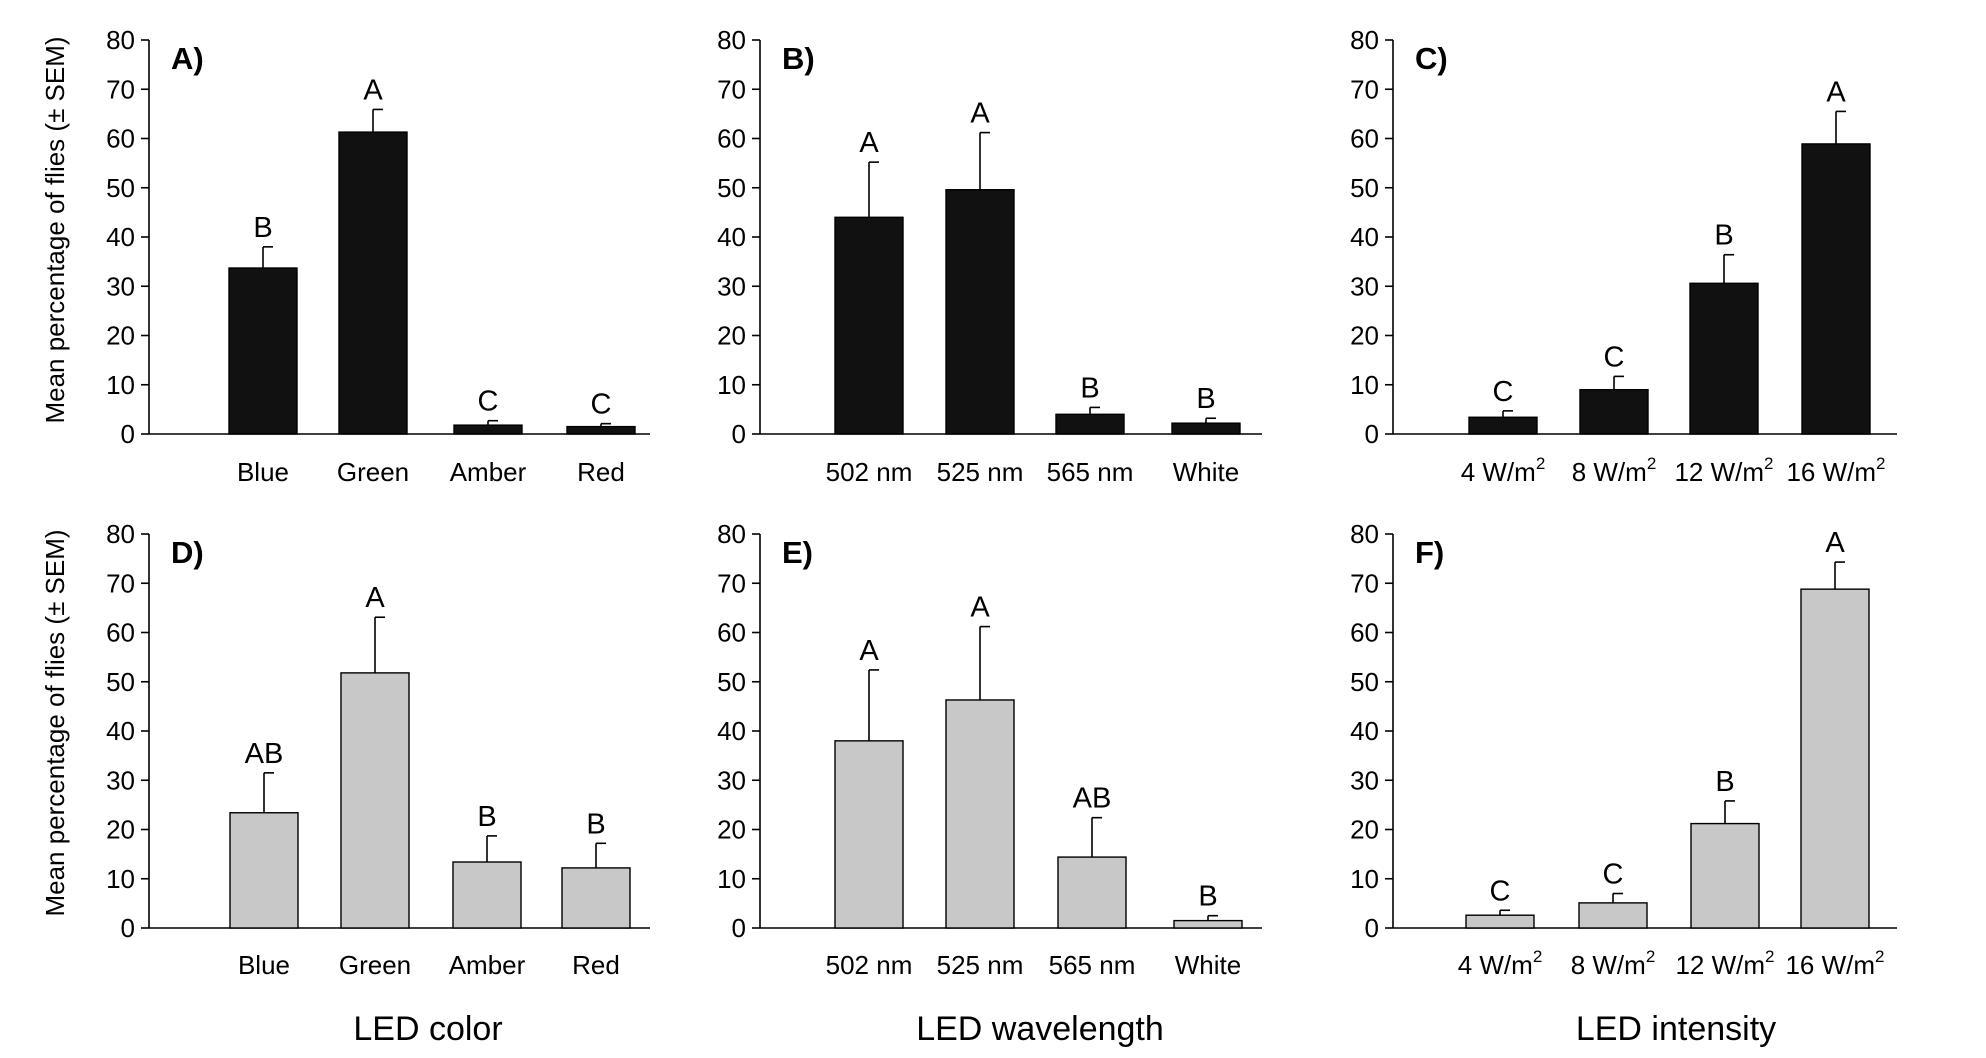 This screenshot has width=1986, height=1058. What do you see at coordinates (980, 965) in the screenshot?
I see `category-label: 525 nm` at bounding box center [980, 965].